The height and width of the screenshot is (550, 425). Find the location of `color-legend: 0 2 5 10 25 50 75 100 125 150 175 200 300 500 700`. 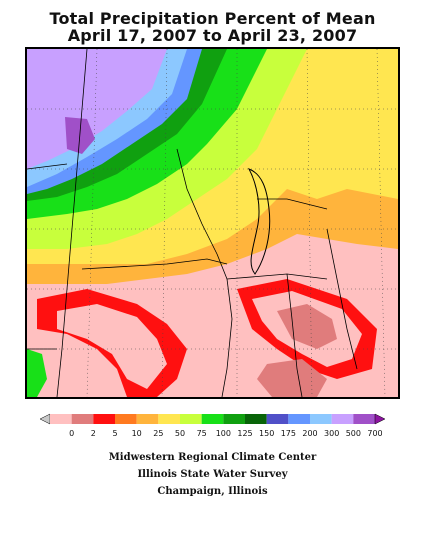

color-legend: 0 2 5 10 25 50 75 100 125 150 175 200 300 500 700 is located at coordinates (212, 425).